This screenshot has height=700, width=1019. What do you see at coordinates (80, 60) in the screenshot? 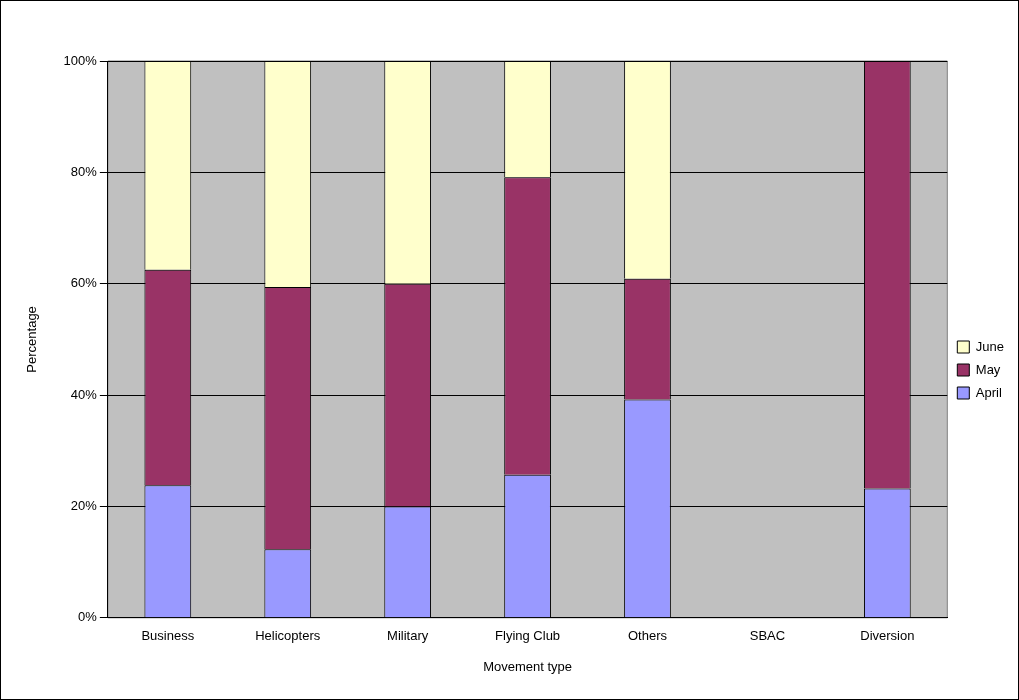
I see `y-tick-label: 100%` at bounding box center [80, 60].